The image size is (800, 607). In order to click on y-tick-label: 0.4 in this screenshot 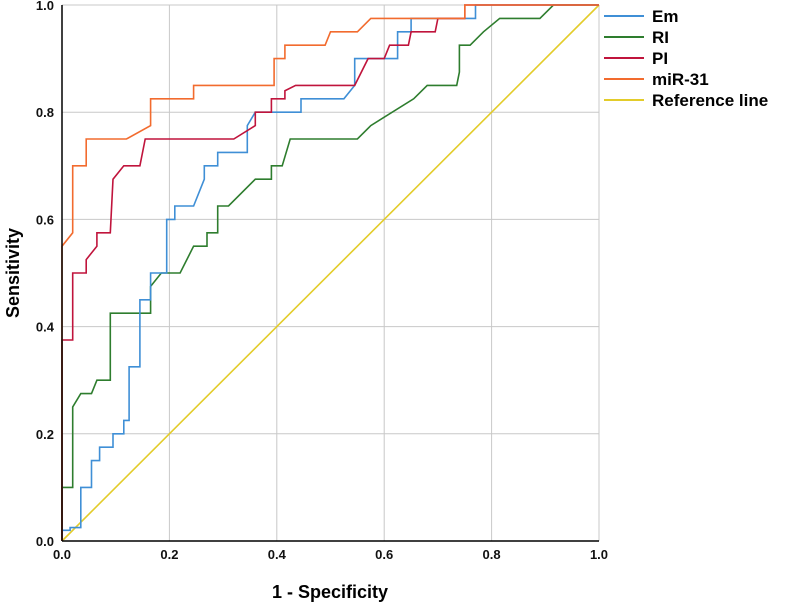, I will do `click(45, 327)`.